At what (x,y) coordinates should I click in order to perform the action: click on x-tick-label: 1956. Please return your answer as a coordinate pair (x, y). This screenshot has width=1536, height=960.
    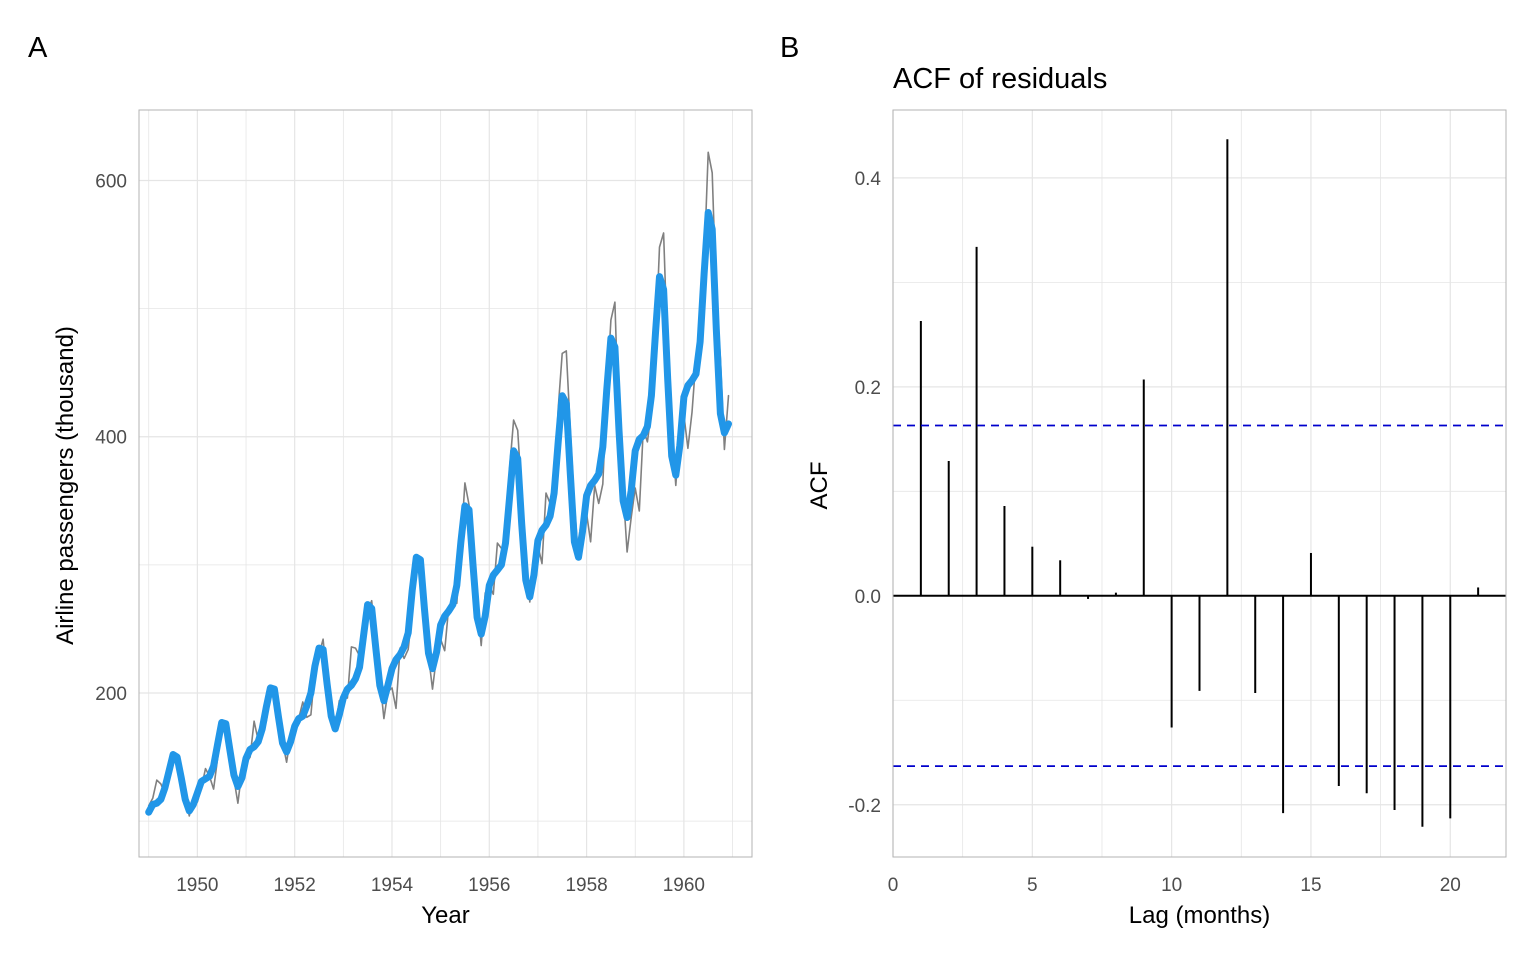
    Looking at the image, I should click on (489, 885).